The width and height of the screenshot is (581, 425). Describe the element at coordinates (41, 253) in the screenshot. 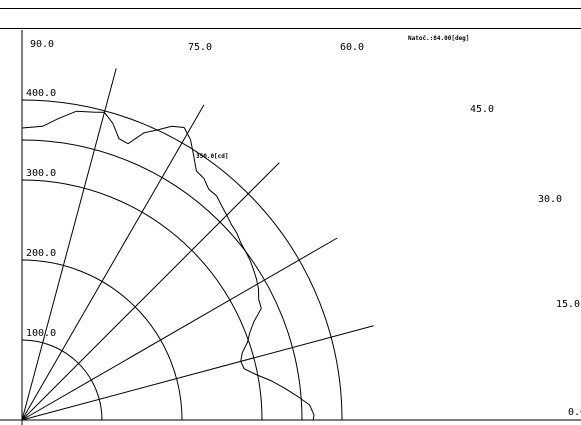

I see `radial-label-200: 200.0` at that location.